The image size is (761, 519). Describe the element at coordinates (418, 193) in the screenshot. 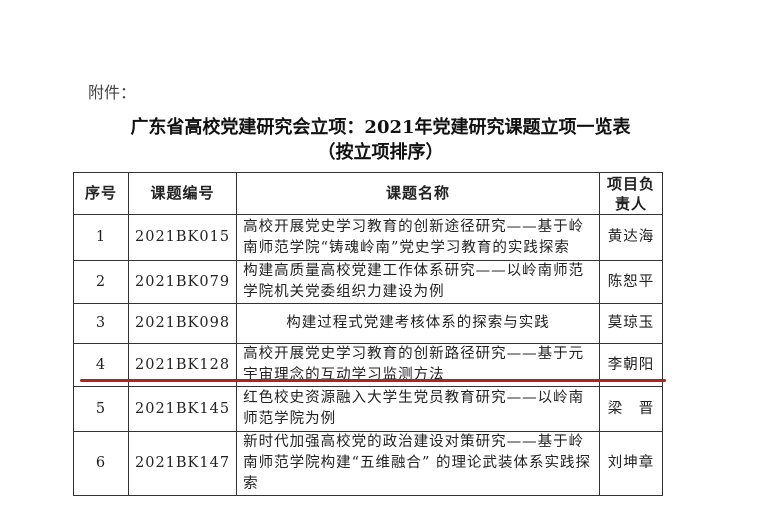

I see `header-name: 课题名称` at that location.